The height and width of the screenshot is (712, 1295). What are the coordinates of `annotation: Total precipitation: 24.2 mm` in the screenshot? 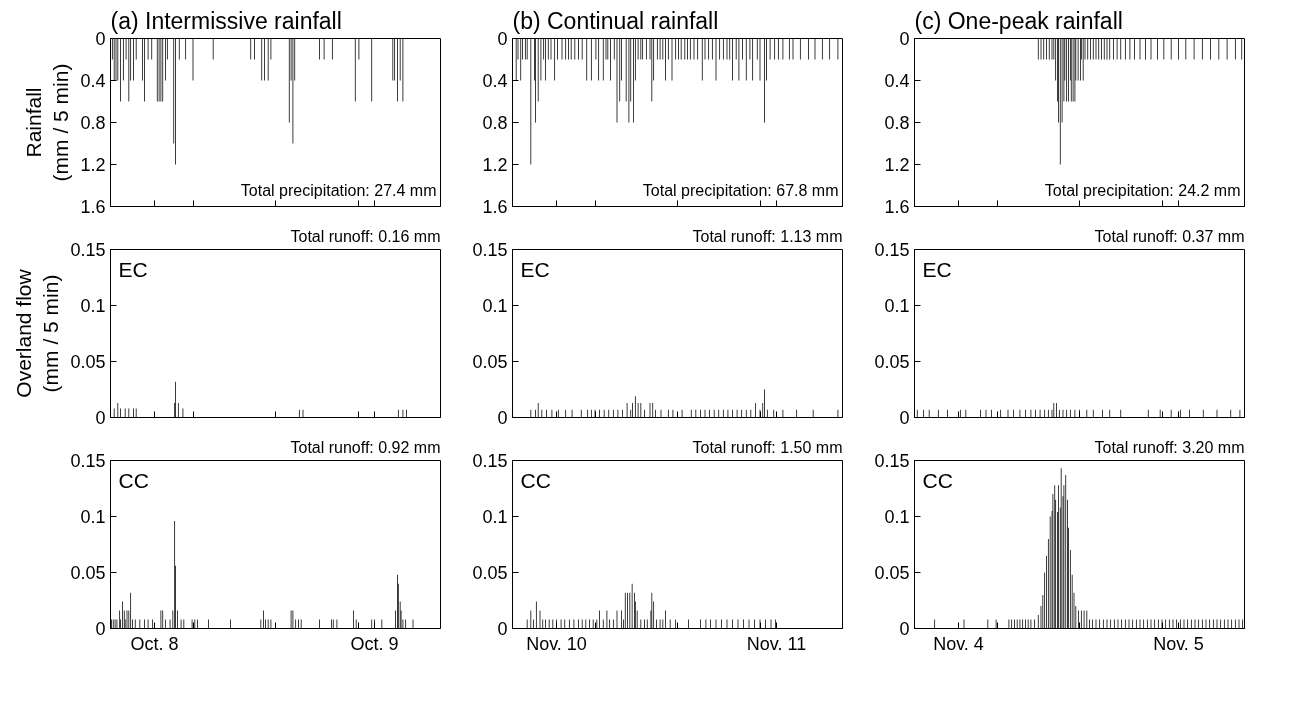 It's located at (1142, 190).